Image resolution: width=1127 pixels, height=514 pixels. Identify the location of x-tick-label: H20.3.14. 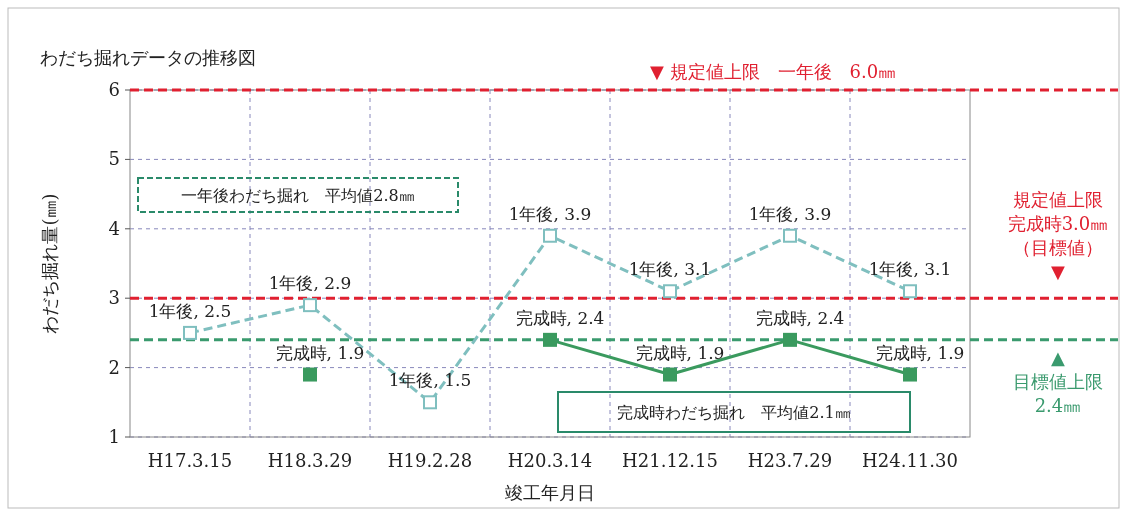
(550, 460).